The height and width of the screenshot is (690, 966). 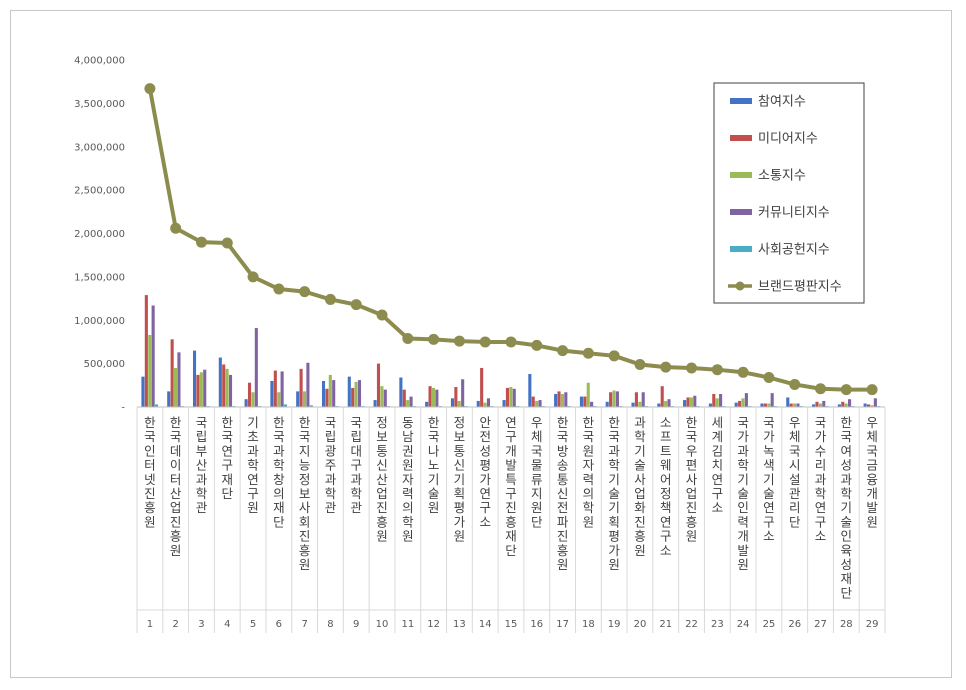 What do you see at coordinates (123, 408) in the screenshot?
I see `y-tick-label: -` at bounding box center [123, 408].